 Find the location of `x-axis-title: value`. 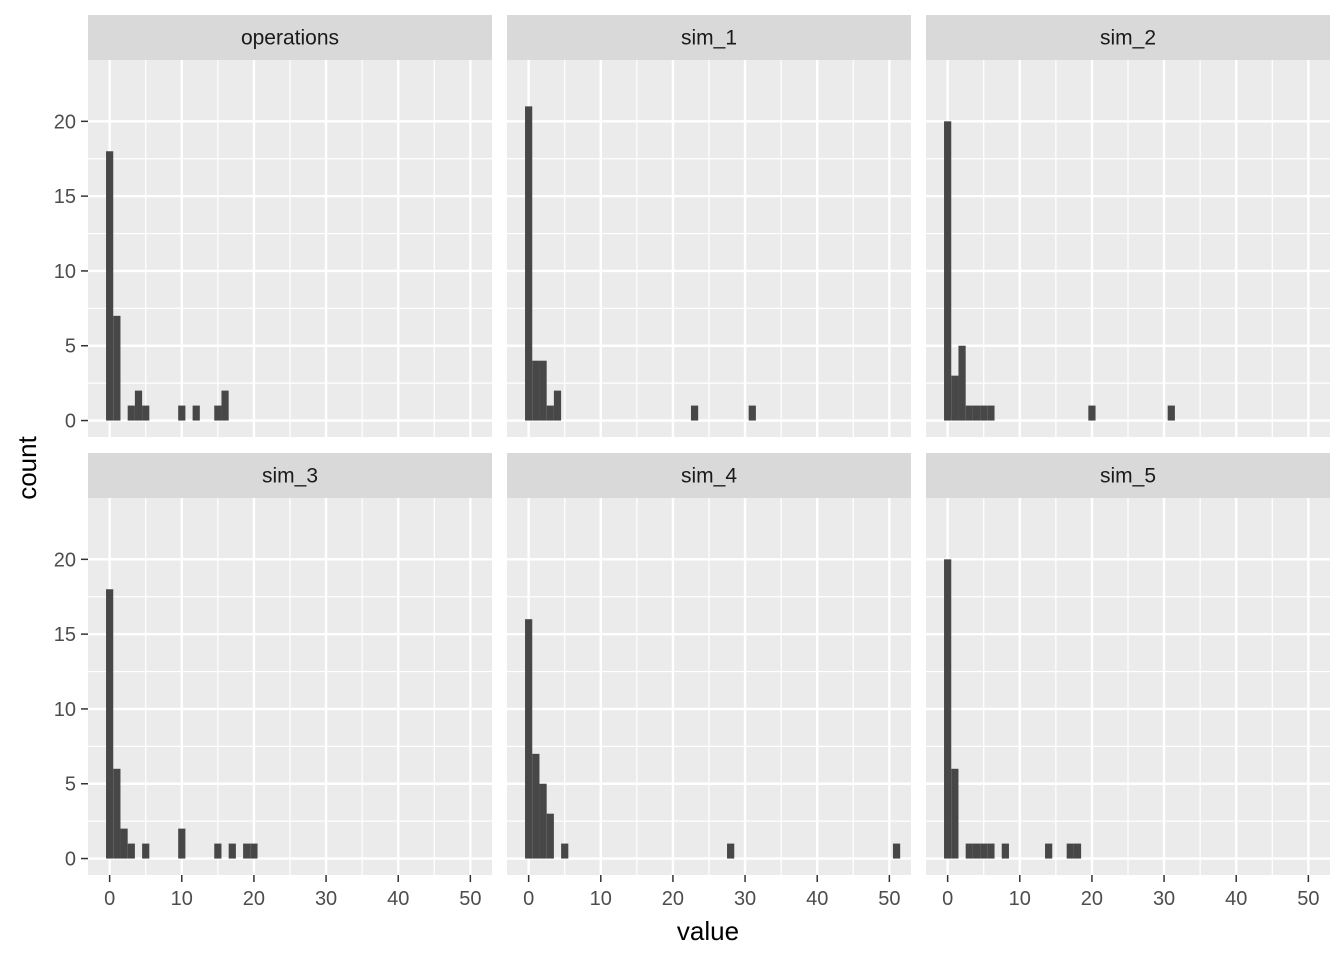

x-axis-title: value is located at coordinates (708, 931).